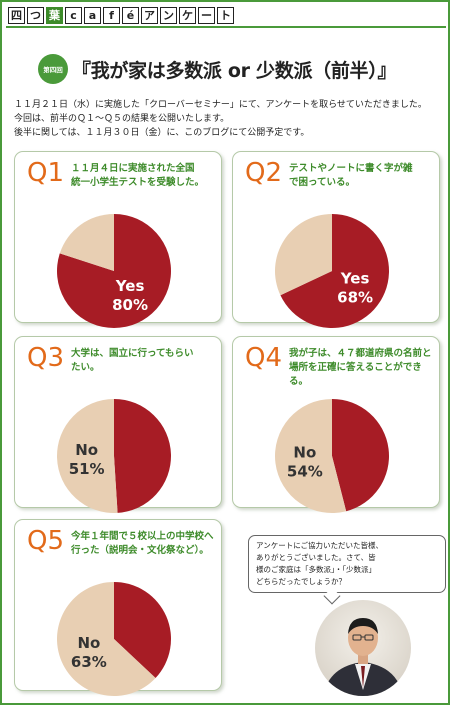  Describe the element at coordinates (46, 358) in the screenshot. I see `question-number: Q3` at that location.